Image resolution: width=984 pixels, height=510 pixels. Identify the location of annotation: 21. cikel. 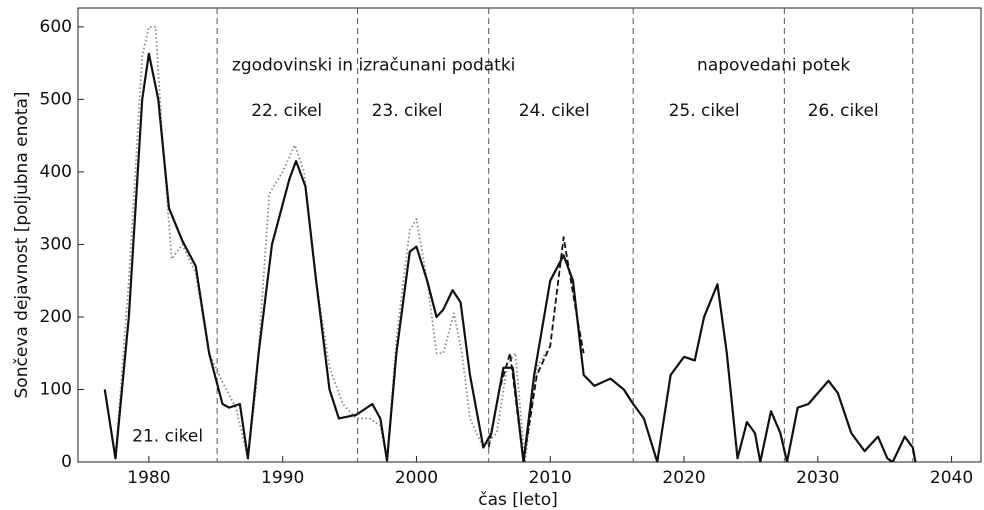
(167, 437).